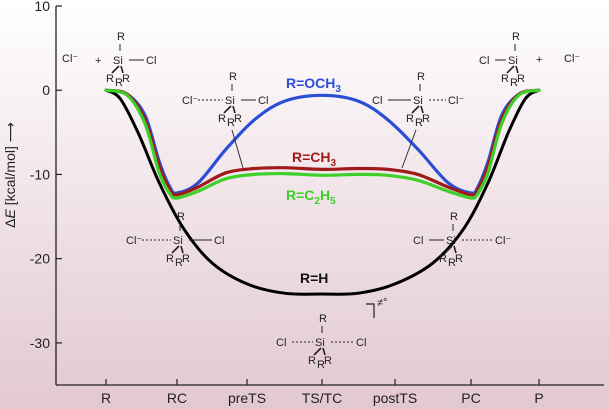  What do you see at coordinates (40, 259) in the screenshot?
I see `y-tick-label: -20` at bounding box center [40, 259].